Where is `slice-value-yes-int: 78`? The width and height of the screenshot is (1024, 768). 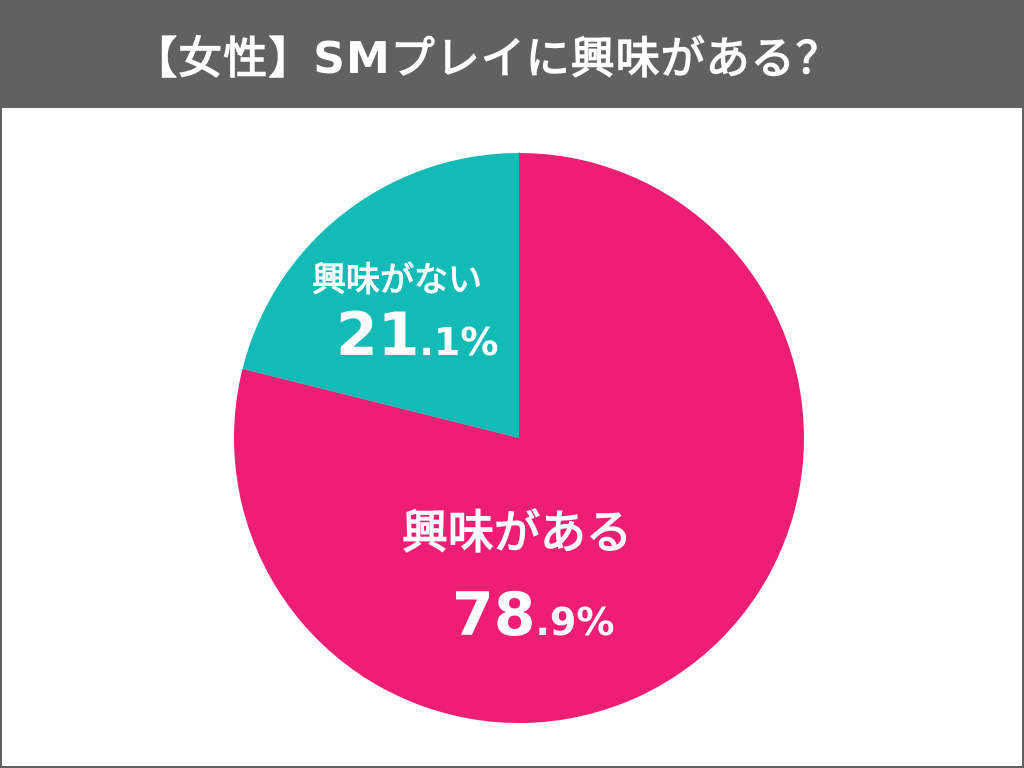 slice-value-yes-int: 78 is located at coordinates (494, 615).